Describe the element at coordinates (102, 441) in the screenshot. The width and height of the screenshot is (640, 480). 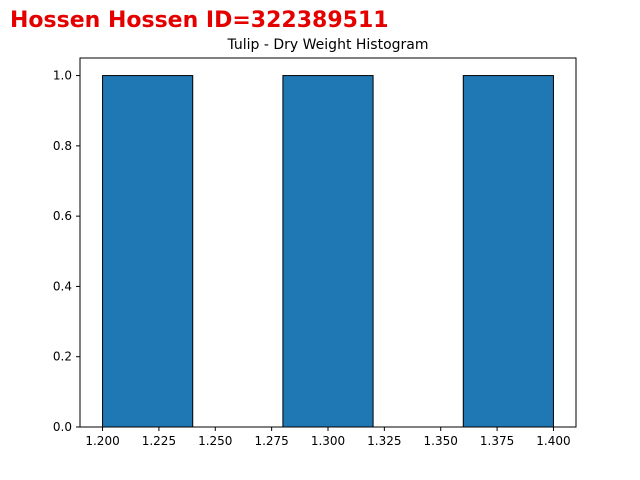
I see `x-tick-label: 1.200` at that location.